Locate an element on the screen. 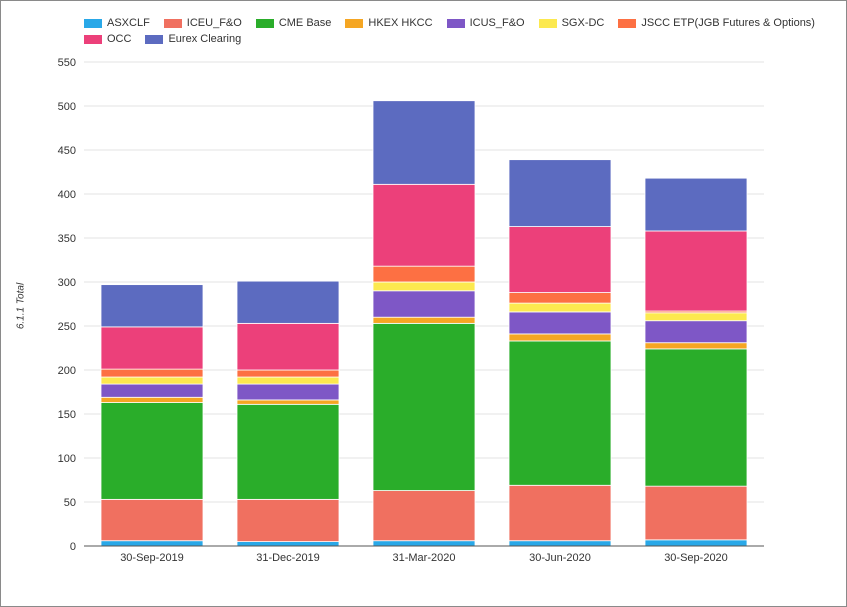 The width and height of the screenshot is (847, 607). legend-label: JSCC ETP(JGB Futures & Options) is located at coordinates (728, 23).